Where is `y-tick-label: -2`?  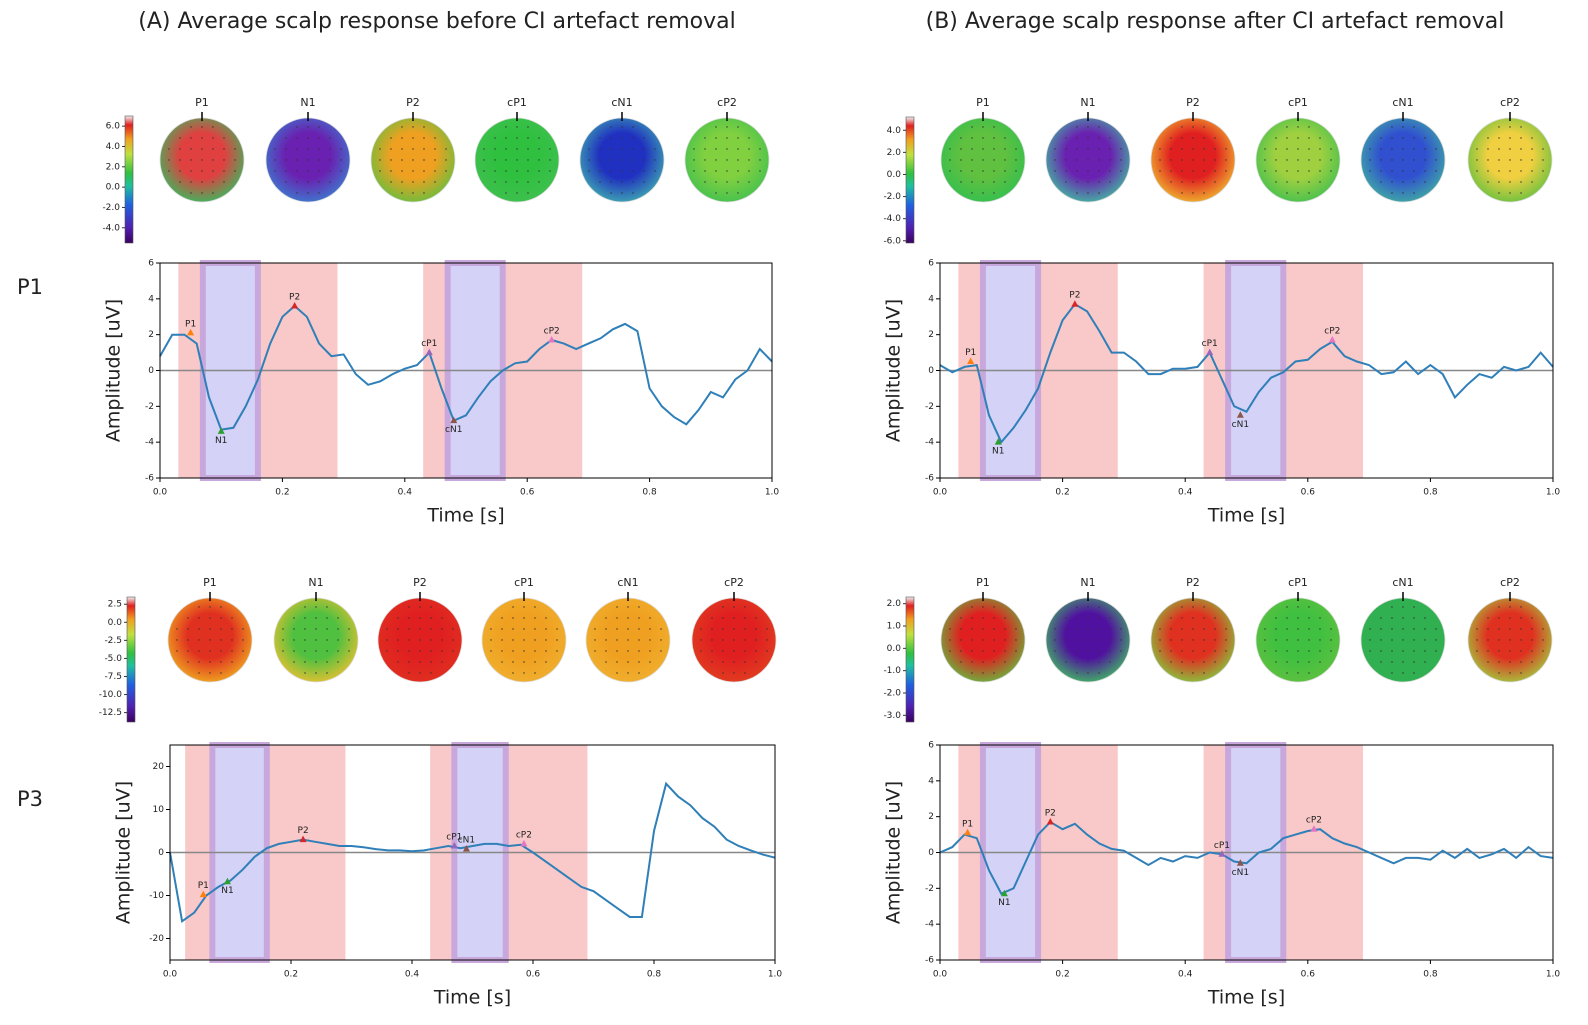 y-tick-label: -2 is located at coordinates (929, 407).